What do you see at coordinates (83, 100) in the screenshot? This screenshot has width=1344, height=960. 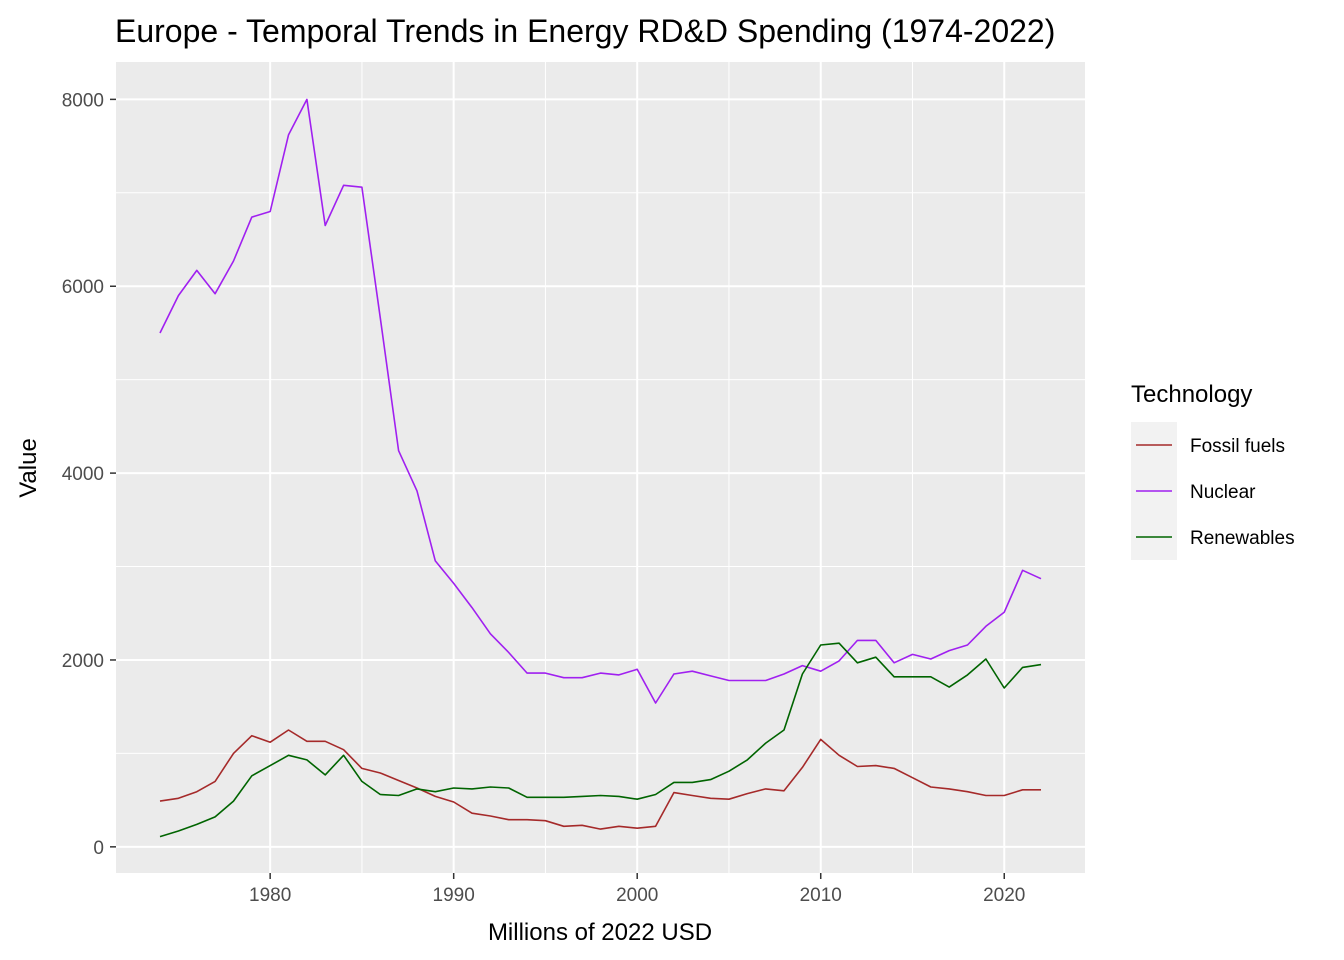 I see `y-tick-label: 8000` at bounding box center [83, 100].